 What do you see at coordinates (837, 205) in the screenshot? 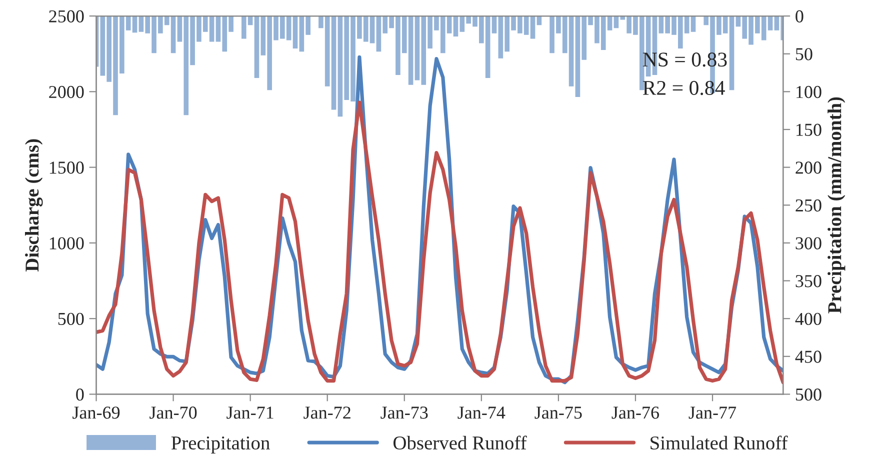
I see `y2-axis-title: Precipitation (mm/month)` at bounding box center [837, 205].